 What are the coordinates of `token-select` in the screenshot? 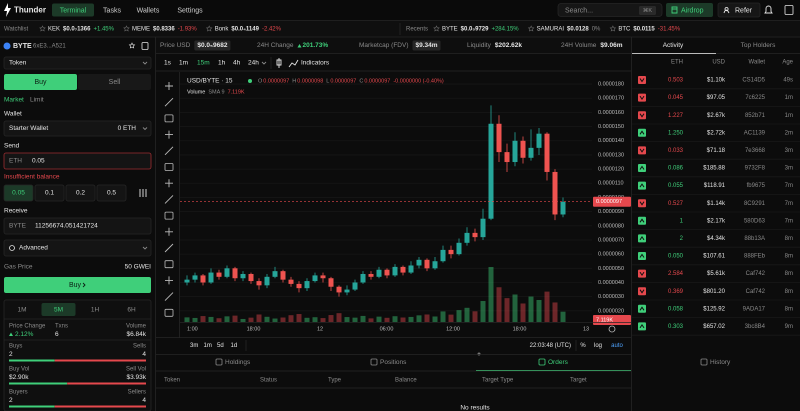 It's located at (77, 63).